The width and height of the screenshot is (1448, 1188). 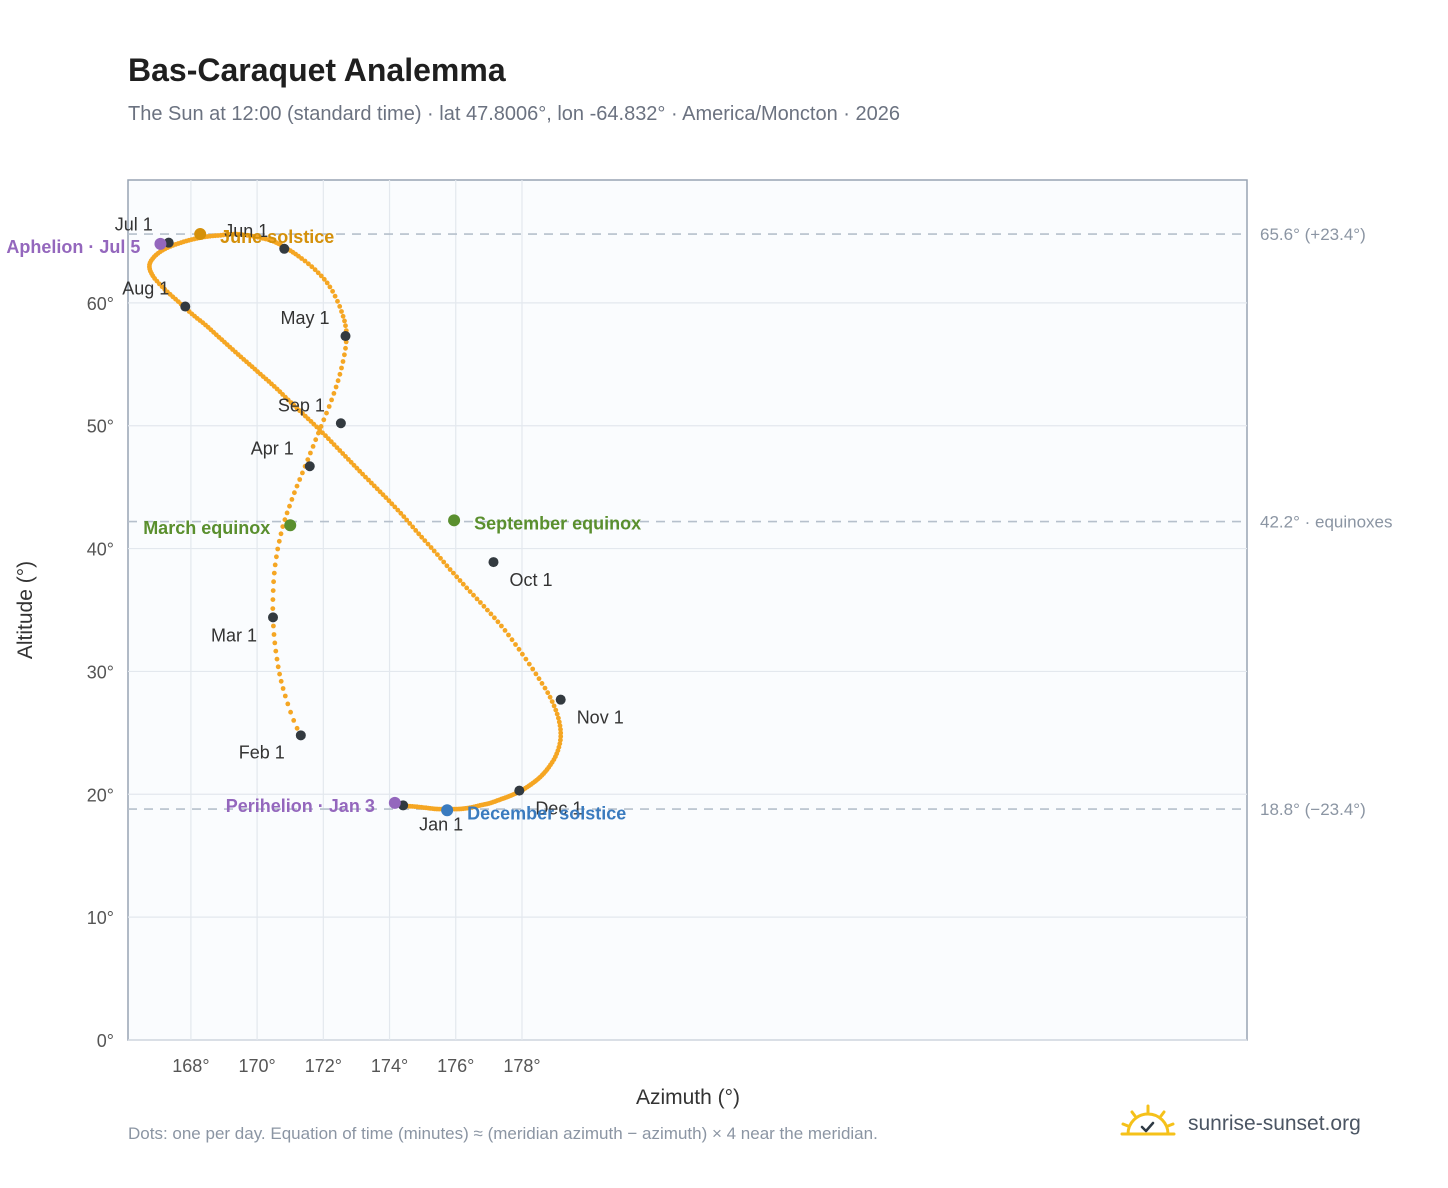 I want to click on x-tick-label: 172°, so click(x=323, y=1066).